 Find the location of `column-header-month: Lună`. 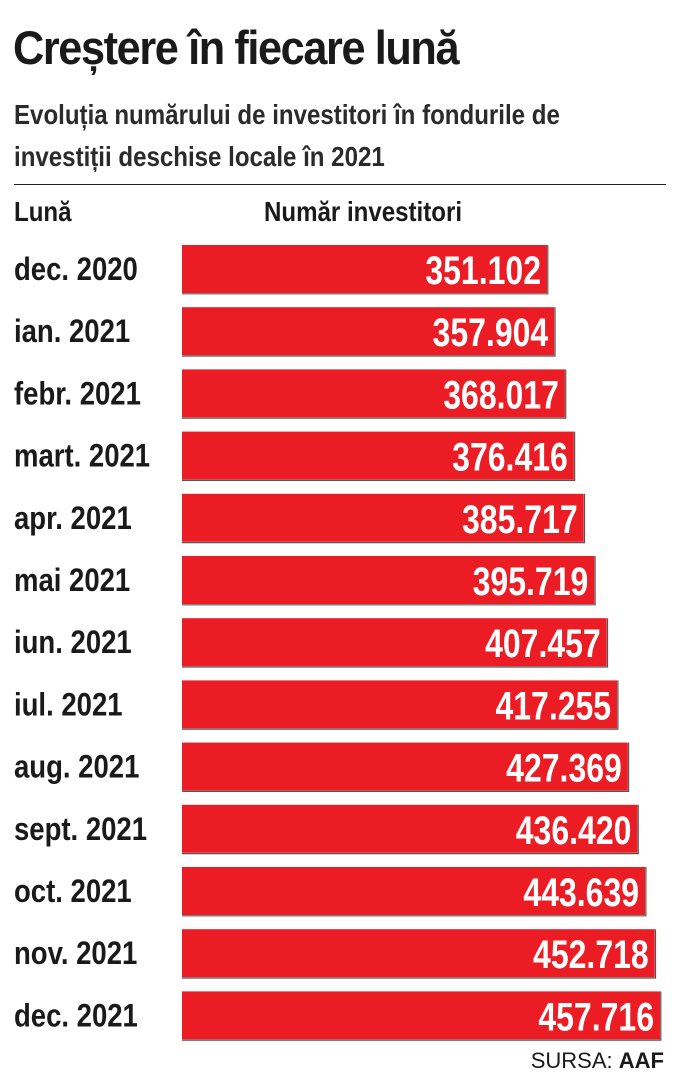

column-header-month: Lună is located at coordinates (43, 211).